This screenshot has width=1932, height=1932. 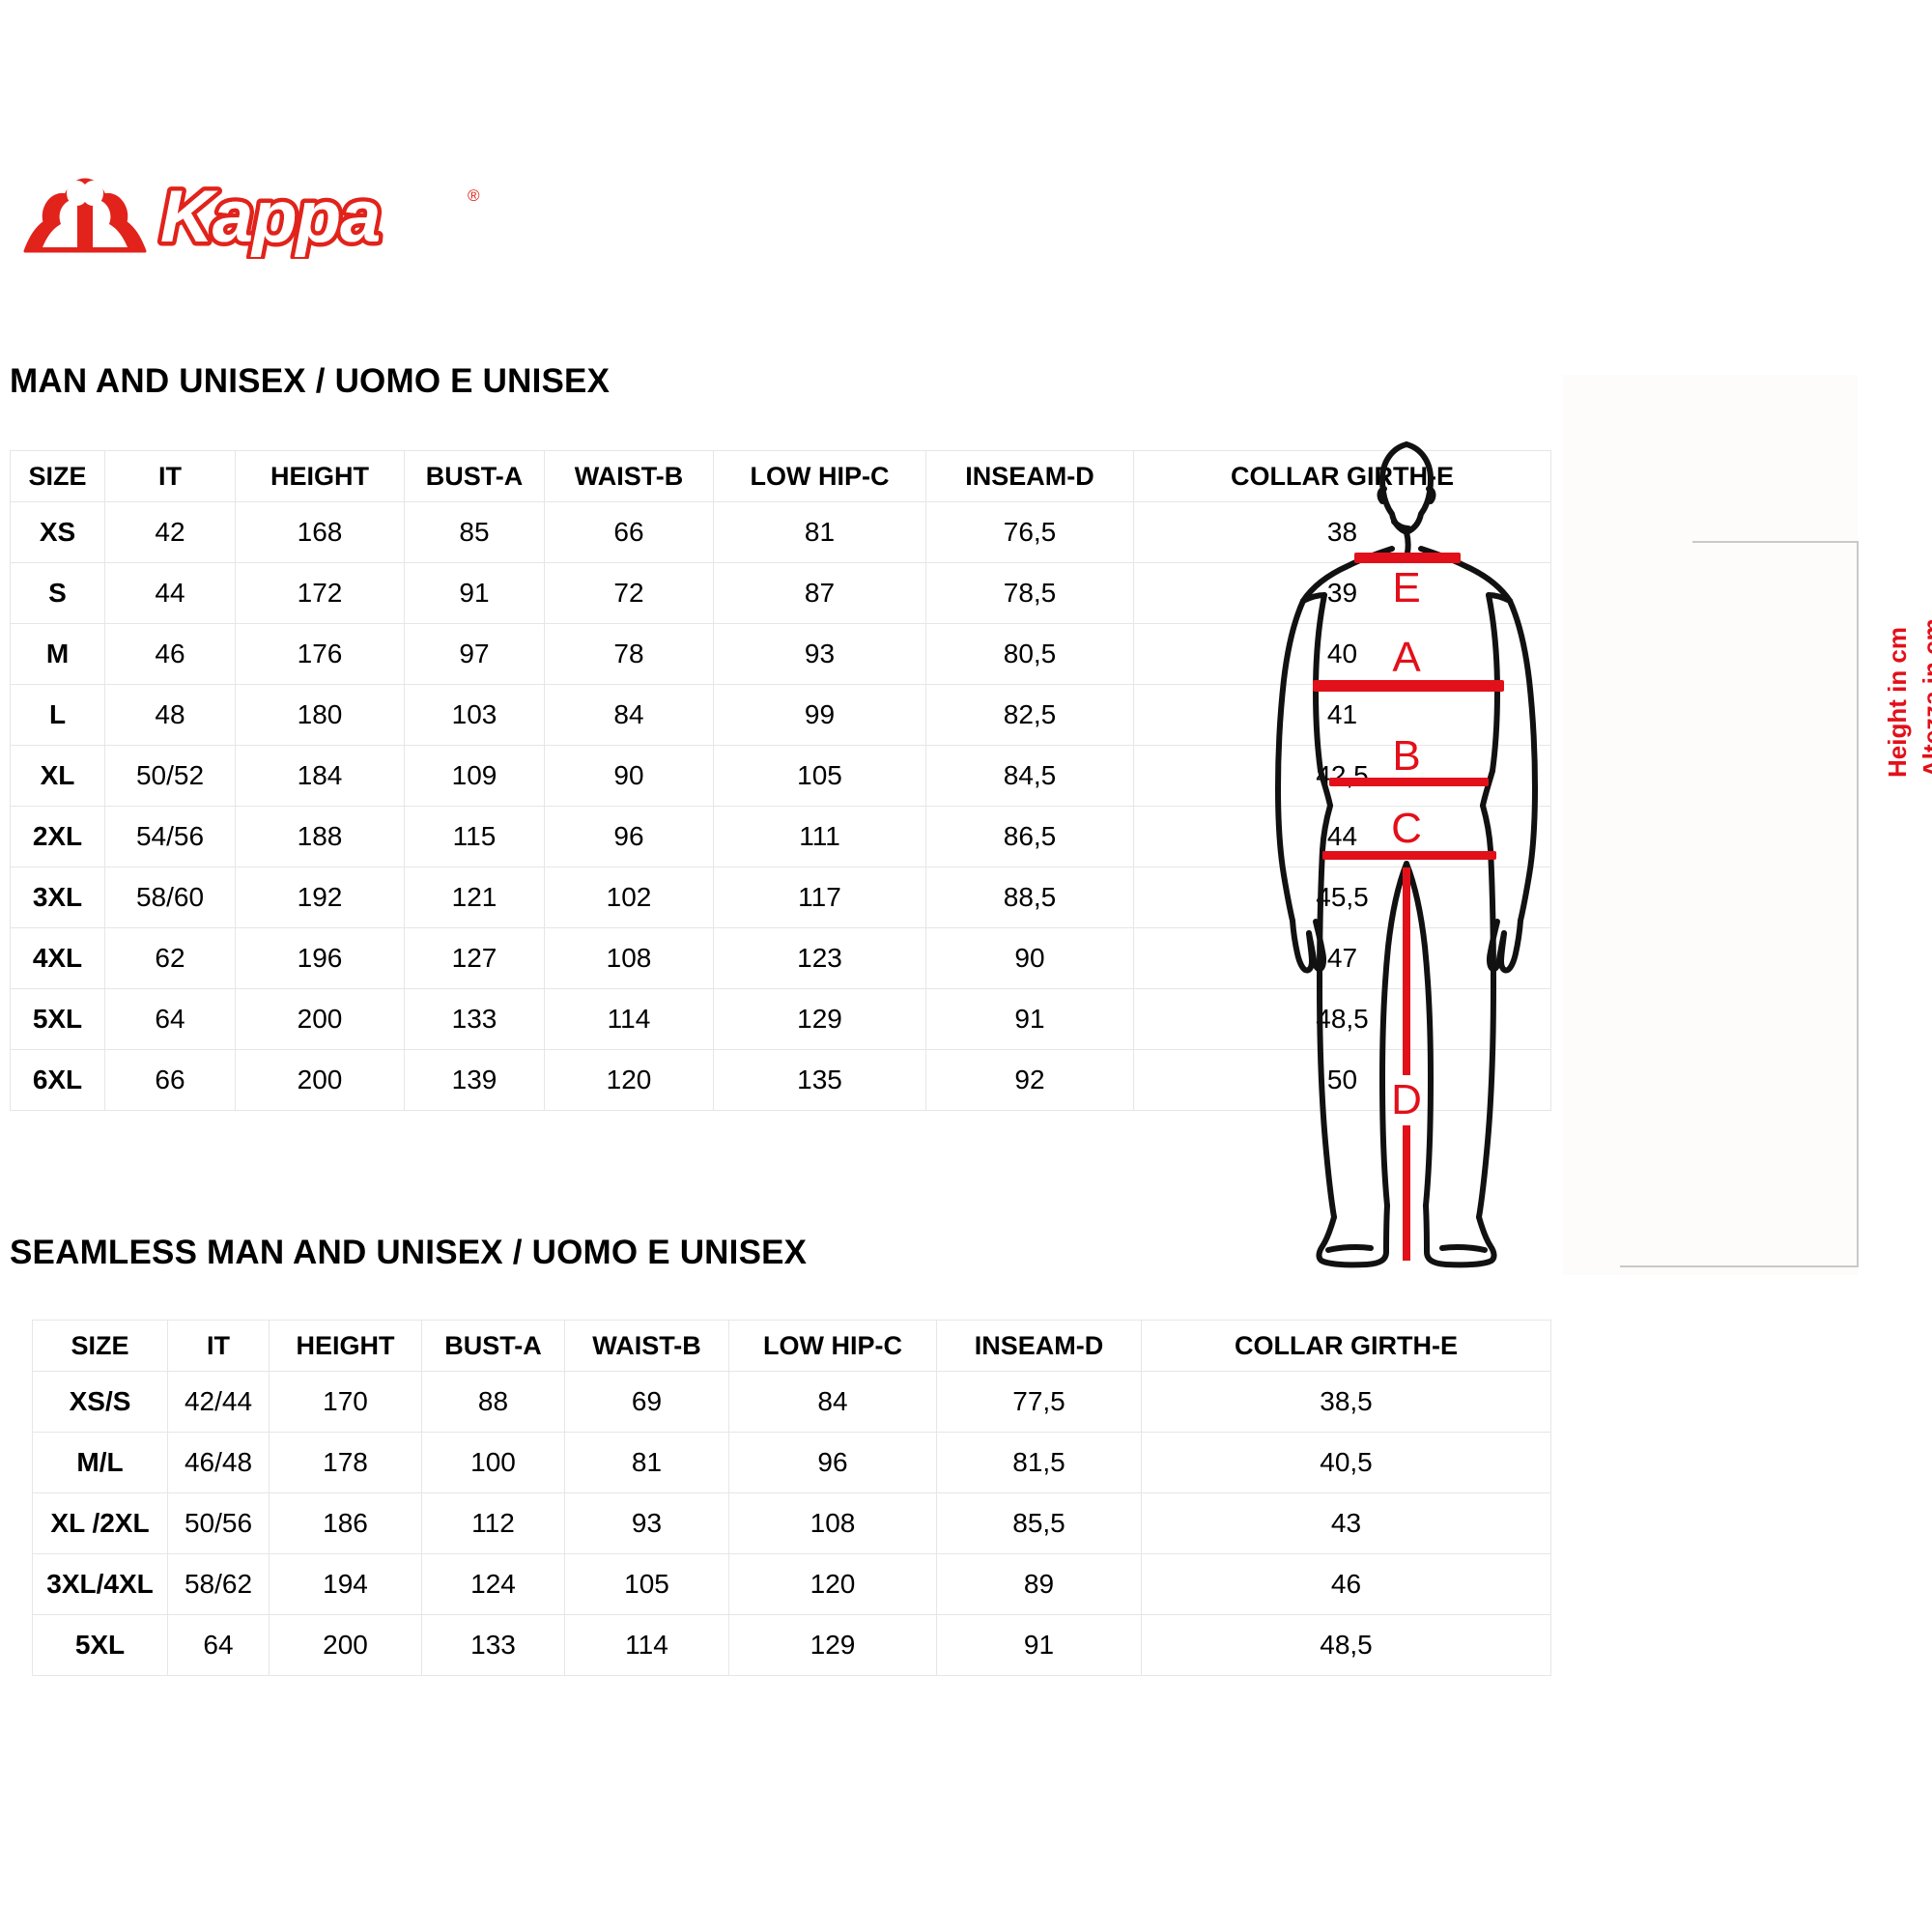 I want to click on cell-inseam: 76,5, so click(x=1029, y=532).